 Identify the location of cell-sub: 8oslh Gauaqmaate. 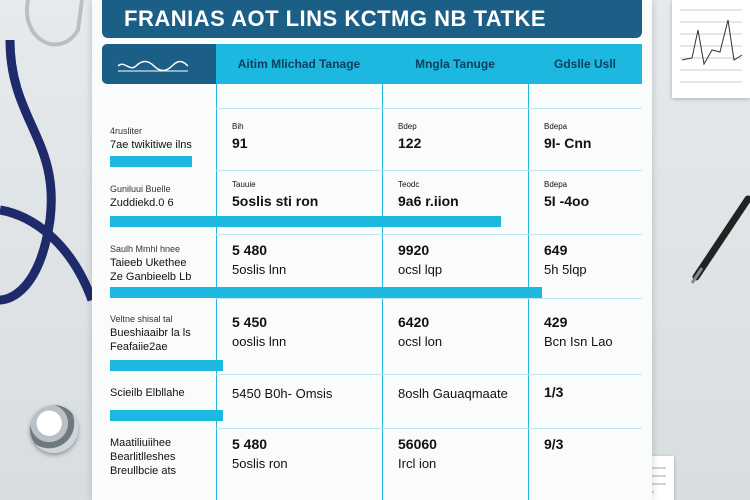
(453, 393).